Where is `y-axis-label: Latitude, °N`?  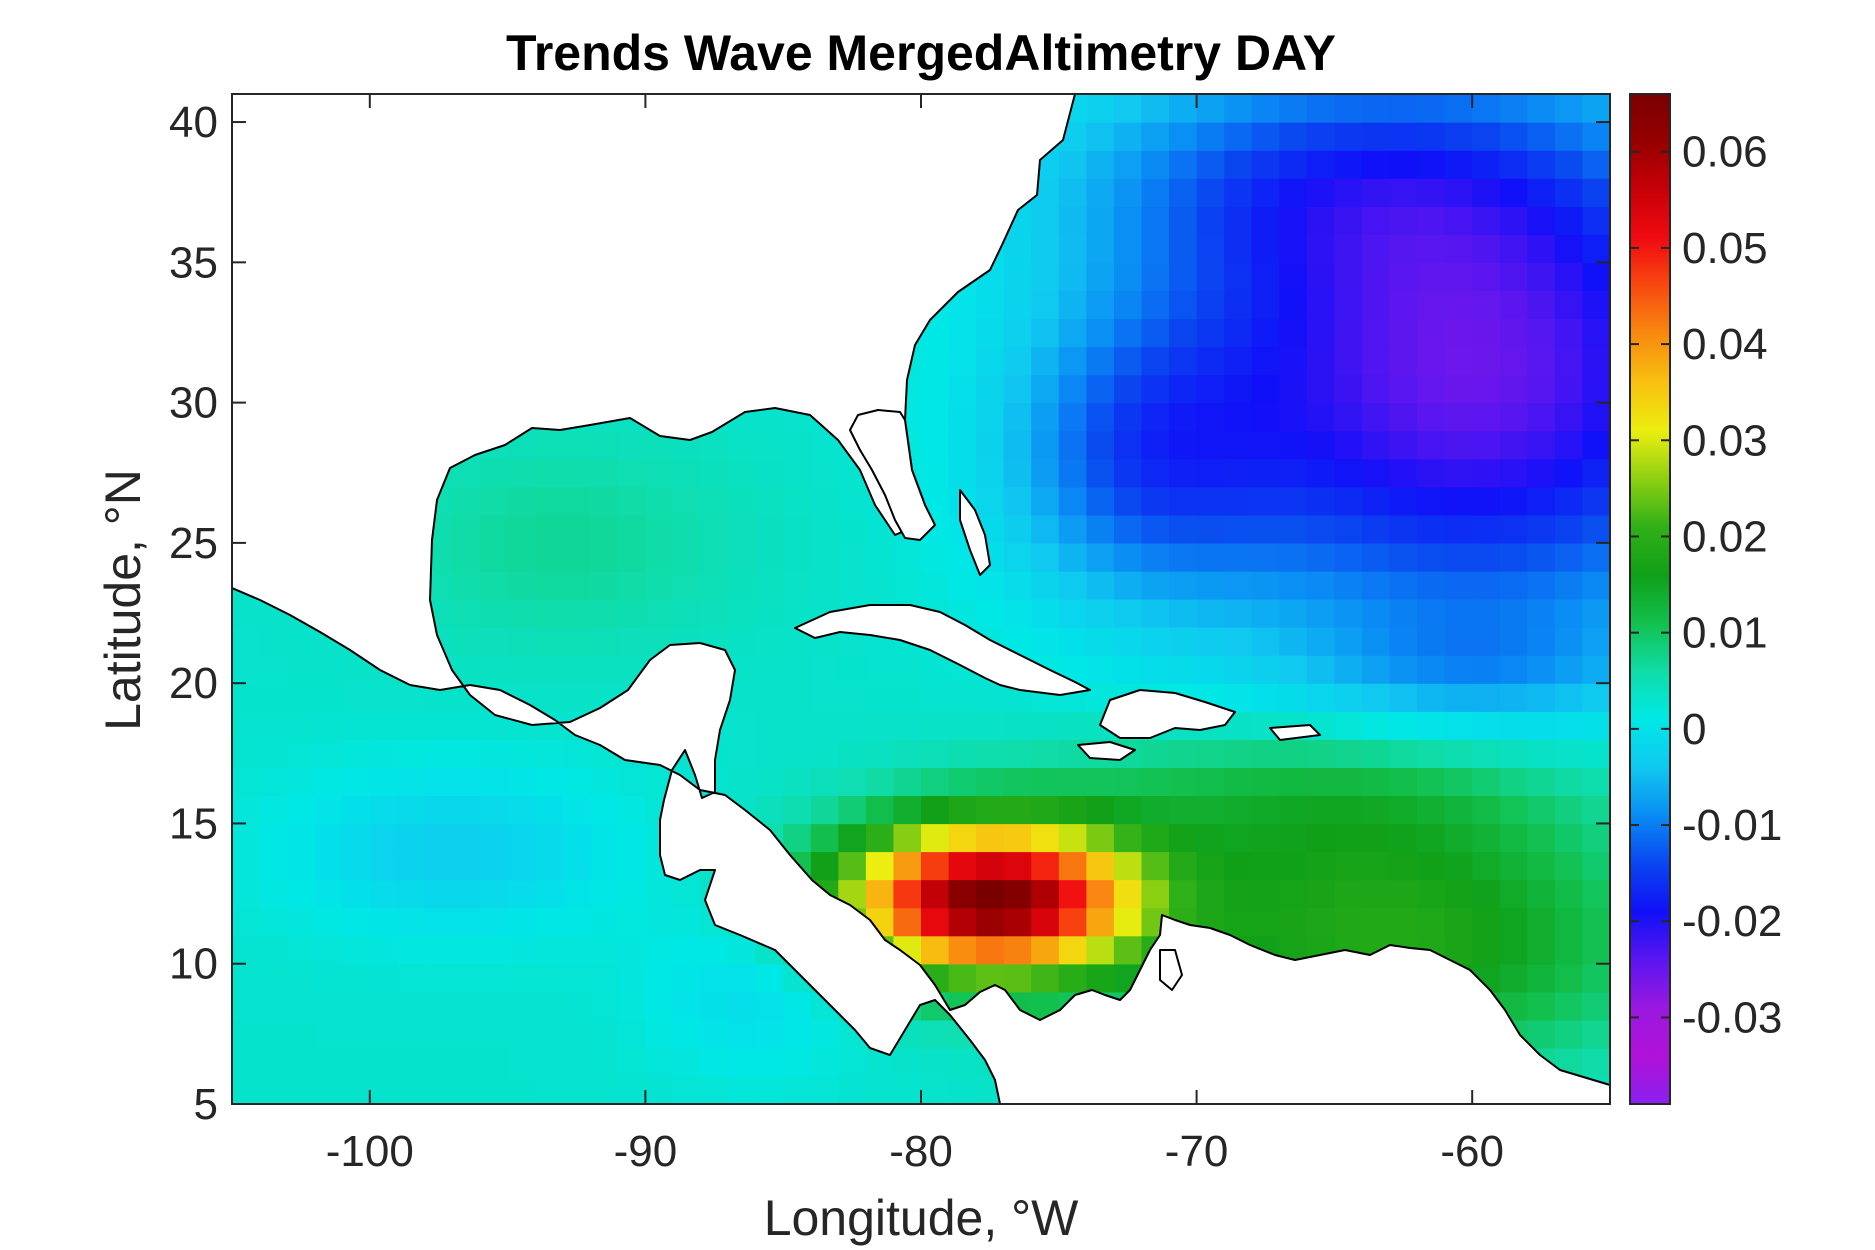 y-axis-label: Latitude, °N is located at coordinates (123, 600).